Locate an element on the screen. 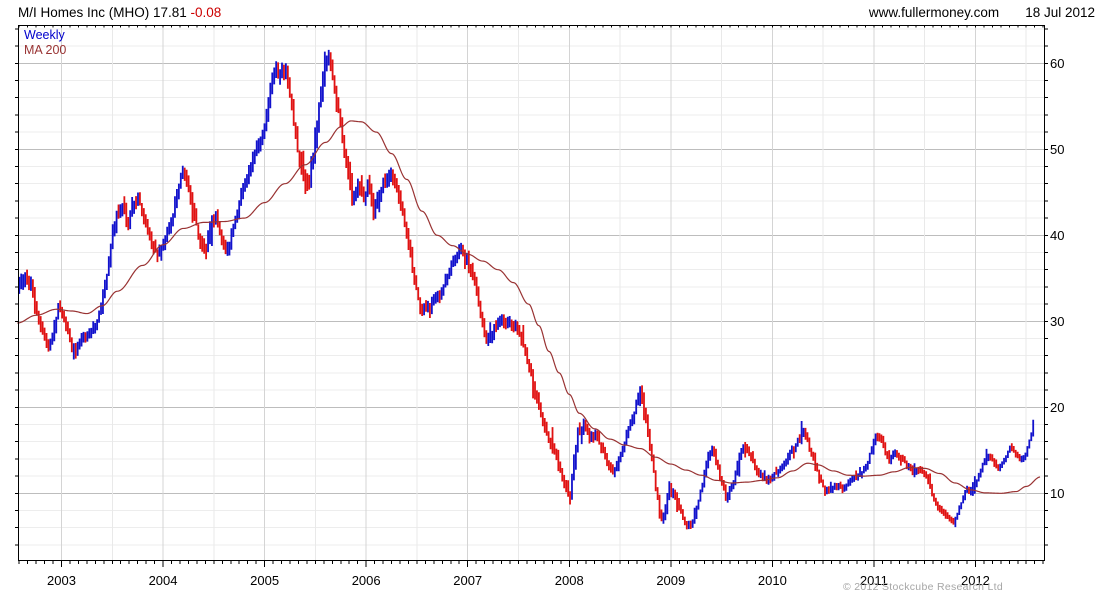 This screenshot has height=600, width=1100. year-label: 2009 is located at coordinates (670, 580).